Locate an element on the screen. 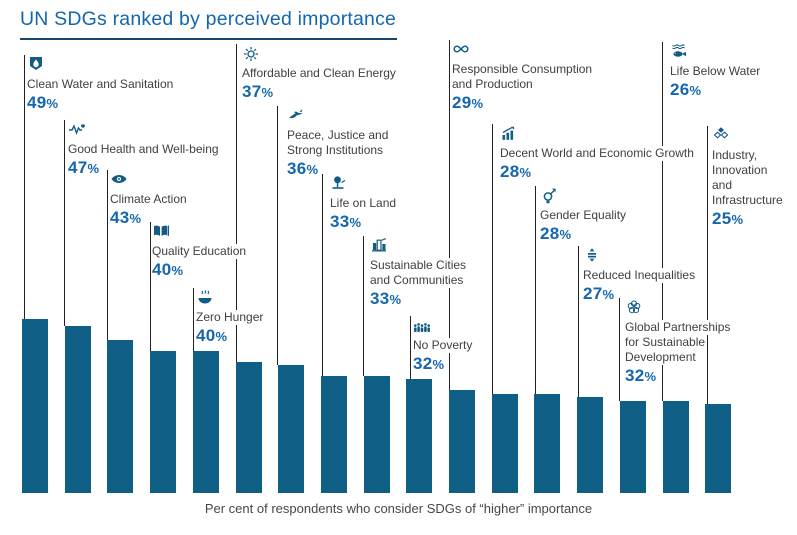 The width and height of the screenshot is (797, 535). fish-icon is located at coordinates (679, 51).